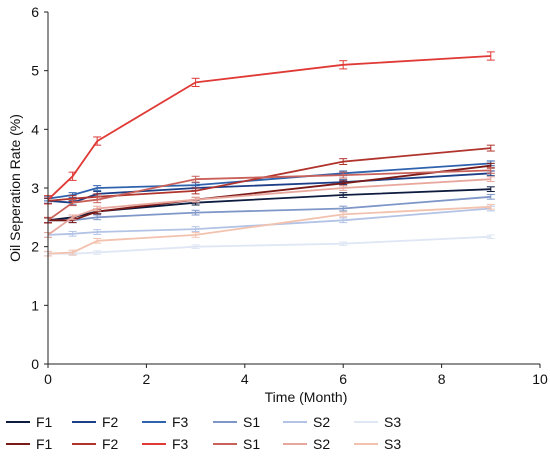 This screenshot has width=550, height=462. Describe the element at coordinates (540, 379) in the screenshot. I see `x-tick-label: 10` at that location.